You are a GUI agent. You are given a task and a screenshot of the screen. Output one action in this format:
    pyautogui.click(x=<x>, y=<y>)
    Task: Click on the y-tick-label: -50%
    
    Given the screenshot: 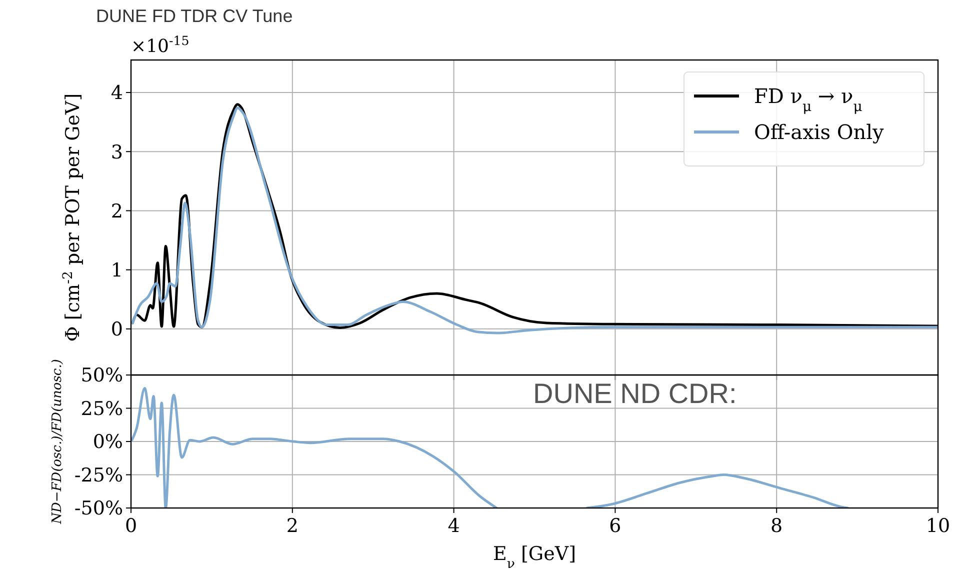 What is the action you would take?
    pyautogui.click(x=98, y=509)
    